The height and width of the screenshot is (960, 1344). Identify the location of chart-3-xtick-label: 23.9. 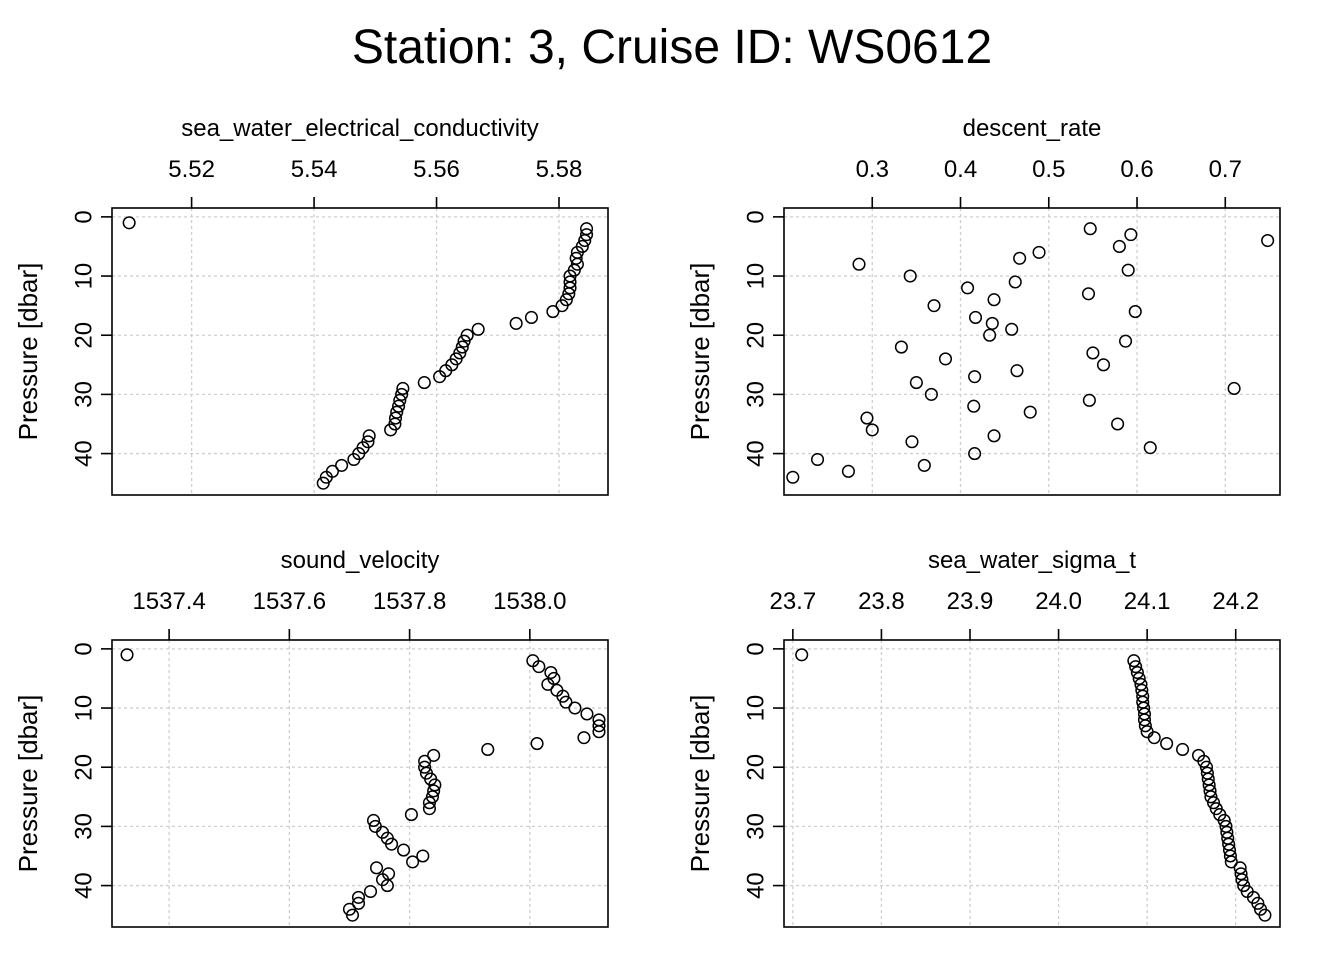
(970, 601).